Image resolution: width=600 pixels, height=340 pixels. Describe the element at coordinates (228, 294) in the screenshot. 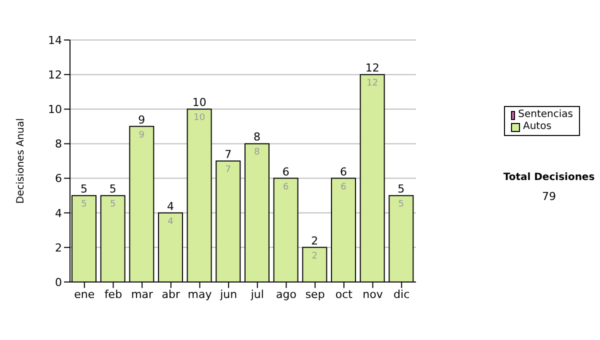

I see `x-tick-label: jun` at that location.